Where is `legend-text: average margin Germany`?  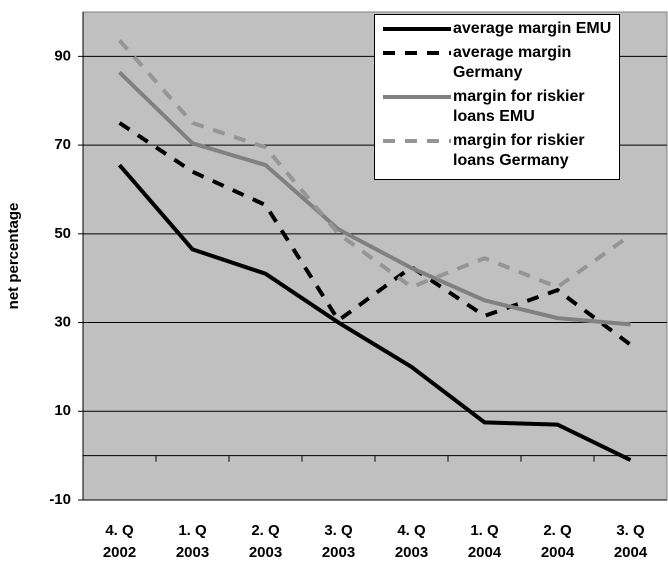
legend-text: average margin Germany is located at coordinates (512, 62).